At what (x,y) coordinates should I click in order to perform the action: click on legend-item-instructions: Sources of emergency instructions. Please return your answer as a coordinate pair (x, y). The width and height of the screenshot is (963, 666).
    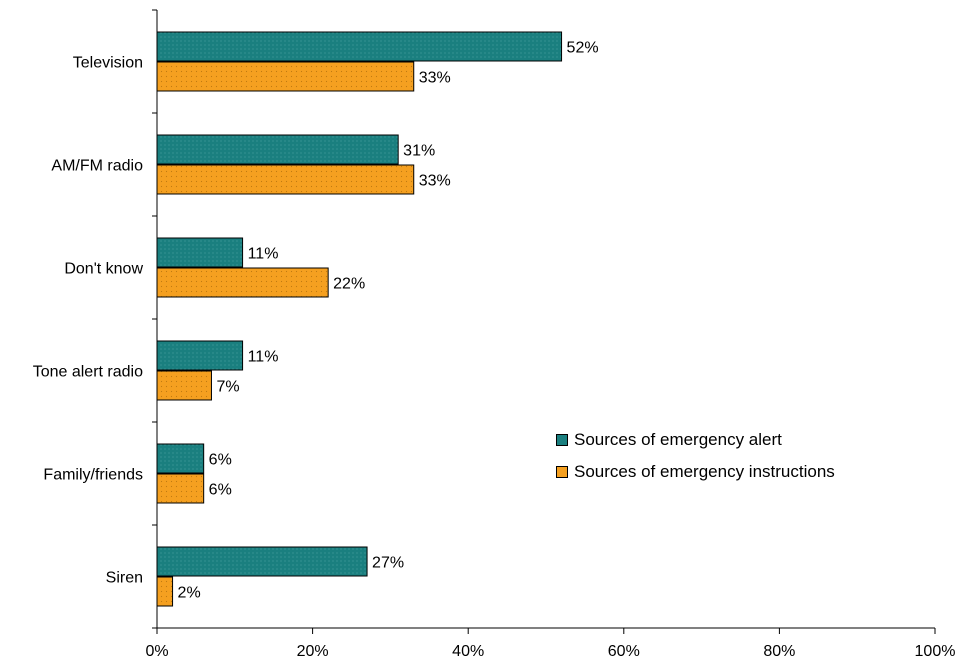
    Looking at the image, I should click on (695, 472).